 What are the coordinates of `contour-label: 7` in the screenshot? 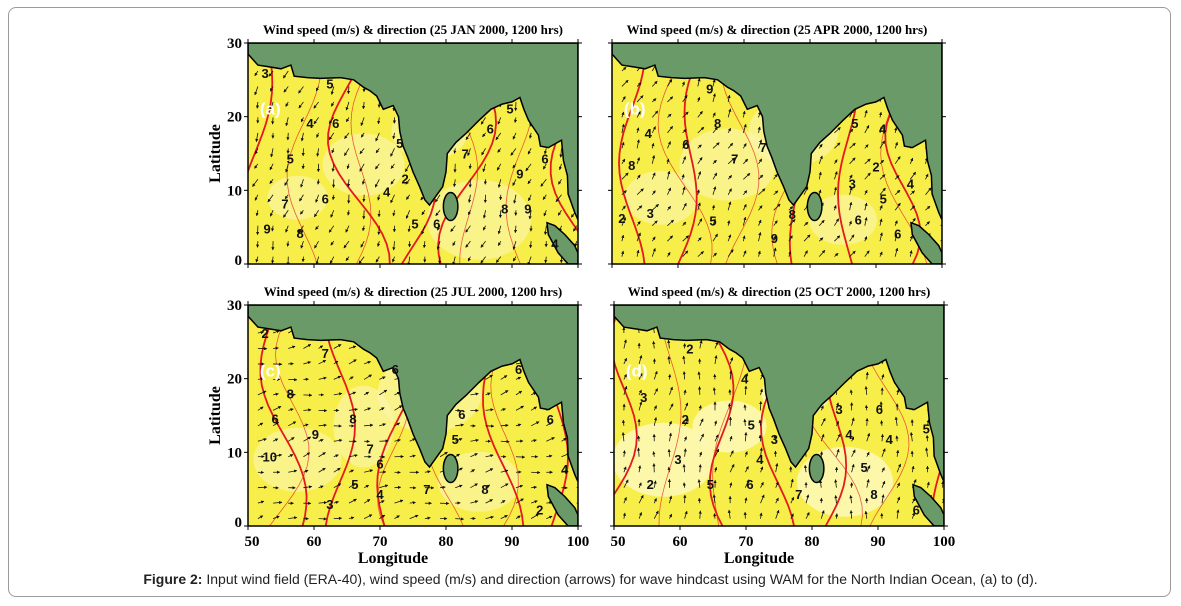 It's located at (284, 204).